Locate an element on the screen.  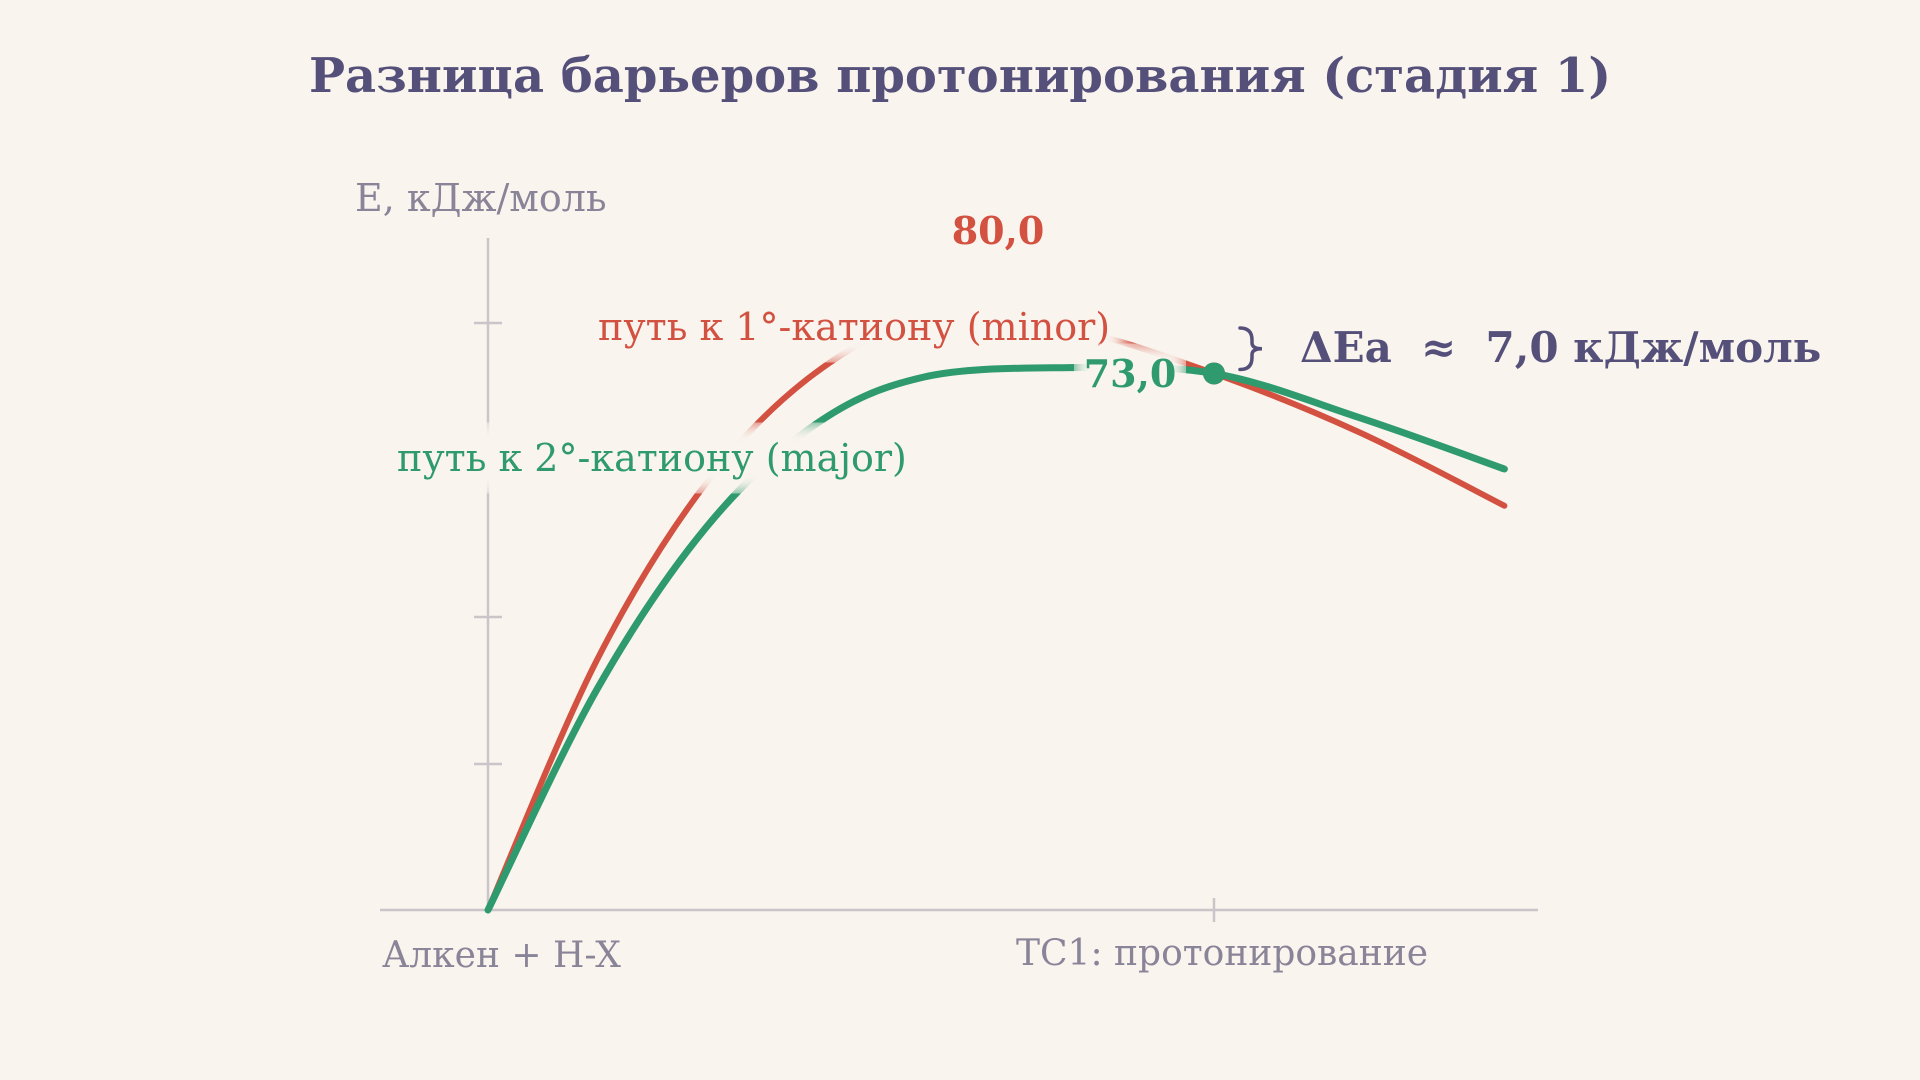
y-axis-label: E, кДж/моль is located at coordinates (481, 198).